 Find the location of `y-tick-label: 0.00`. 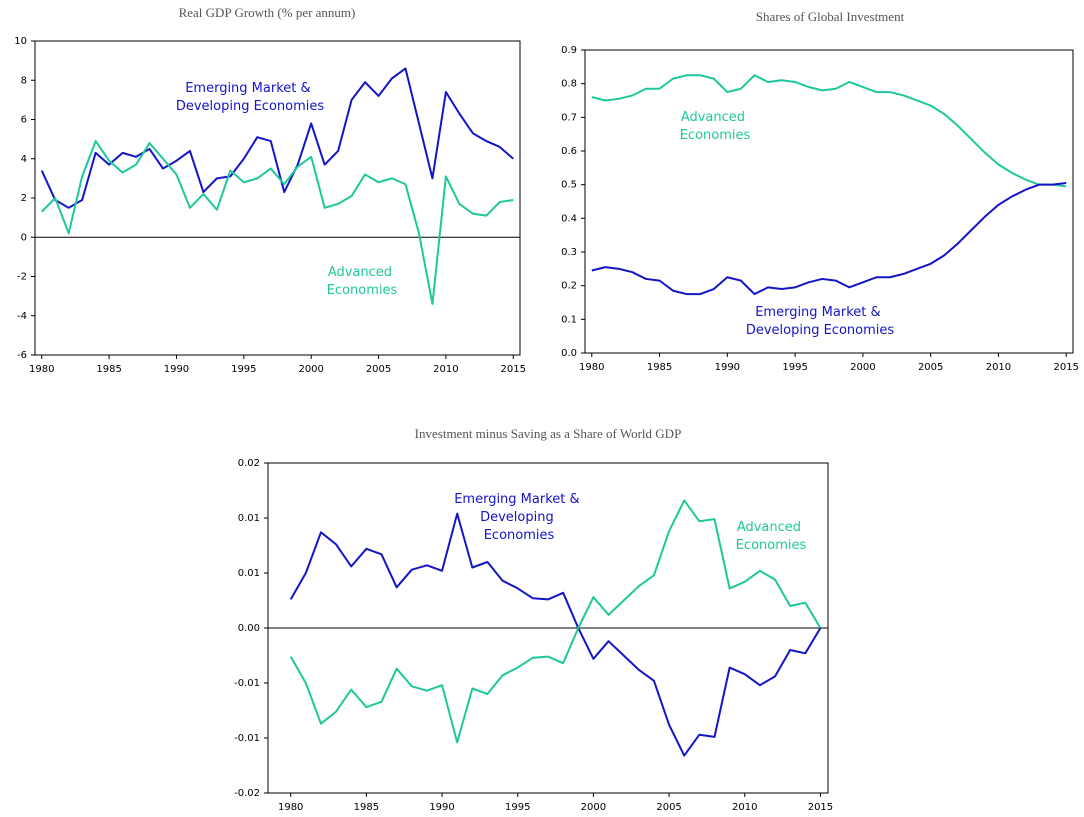

y-tick-label: 0.00 is located at coordinates (249, 628).